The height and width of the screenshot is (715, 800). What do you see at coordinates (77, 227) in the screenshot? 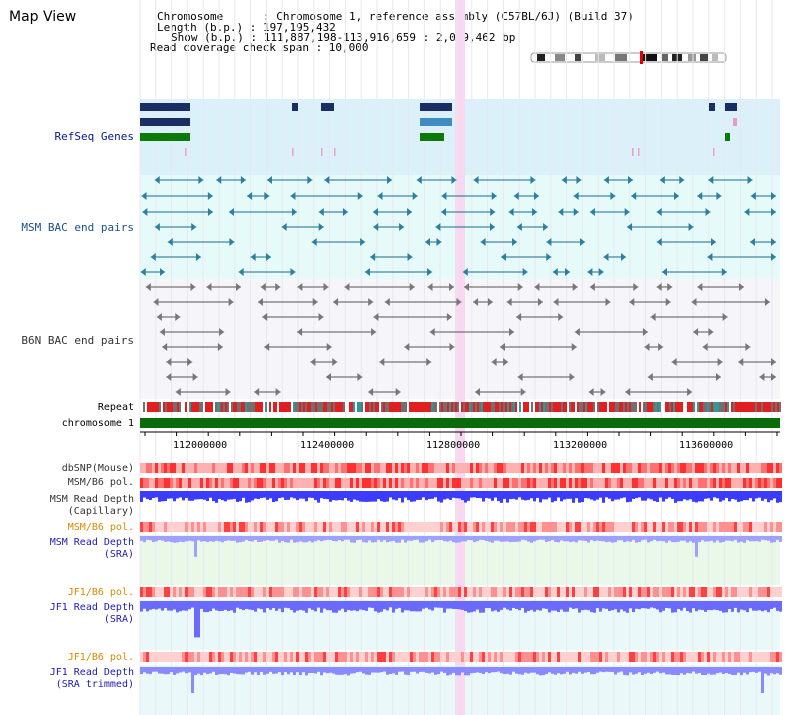
I see `msm-bac-label: MSM BAC end pairs` at bounding box center [77, 227].